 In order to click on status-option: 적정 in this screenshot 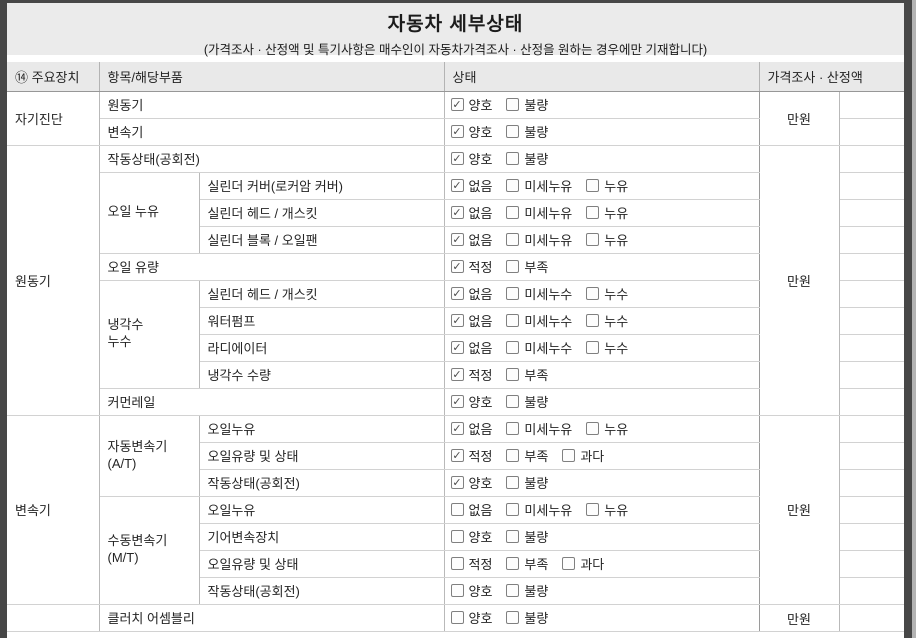, I will do `click(471, 563)`.